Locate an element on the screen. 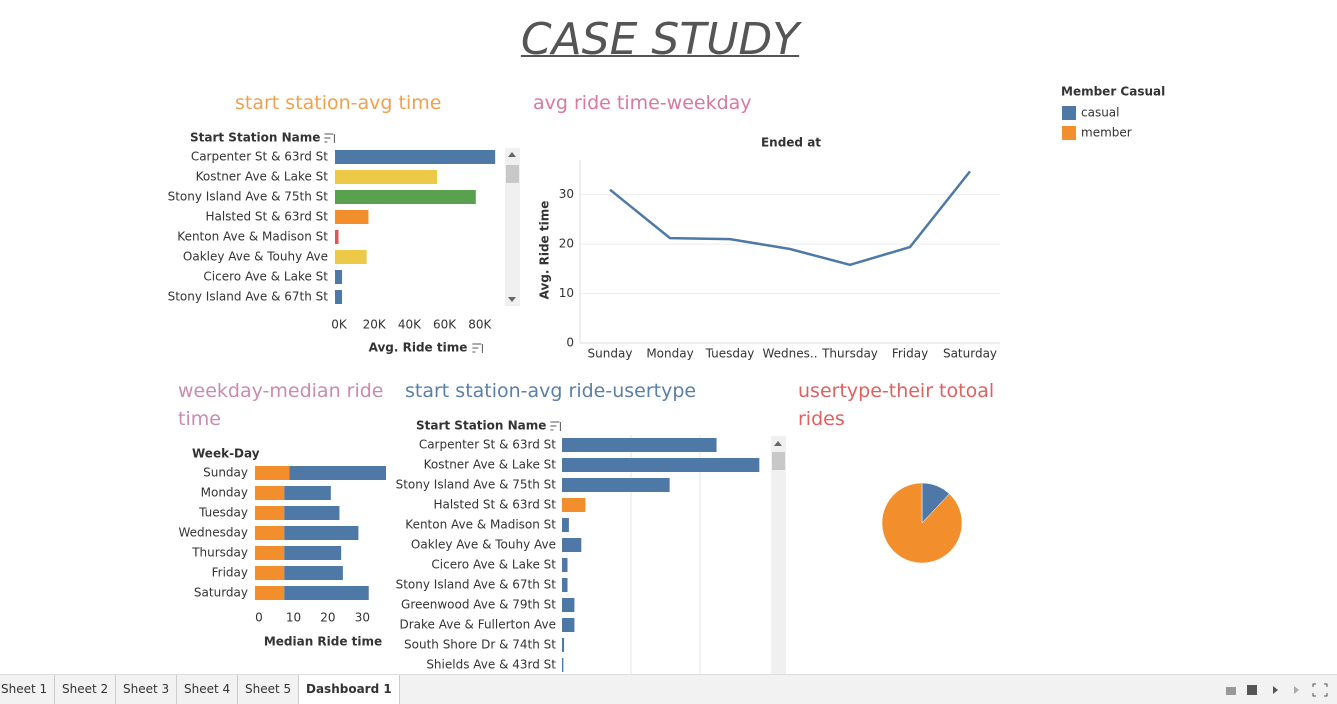  x-tick-label: 10 is located at coordinates (293, 618).